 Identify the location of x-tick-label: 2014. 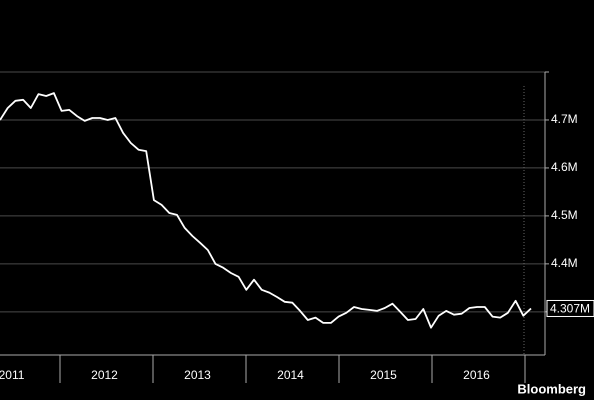
(290, 375).